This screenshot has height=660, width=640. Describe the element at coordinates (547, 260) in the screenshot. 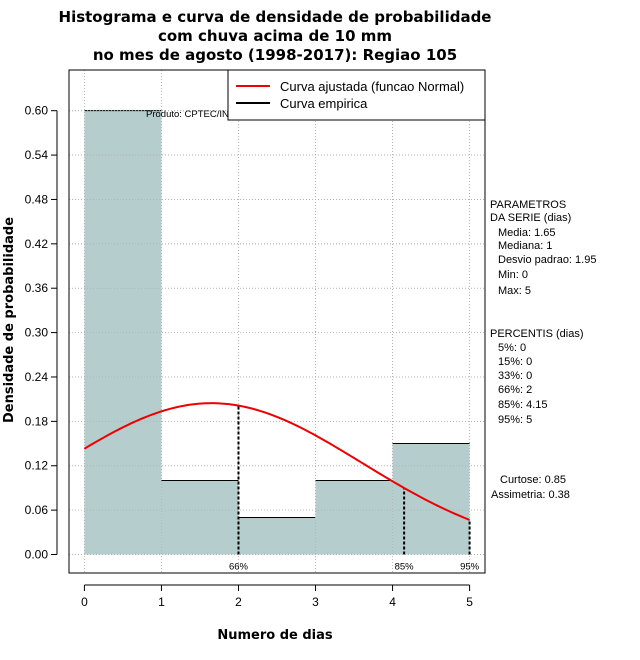

I see `stats-parametros-4: Desvio padrao: 1.95` at that location.